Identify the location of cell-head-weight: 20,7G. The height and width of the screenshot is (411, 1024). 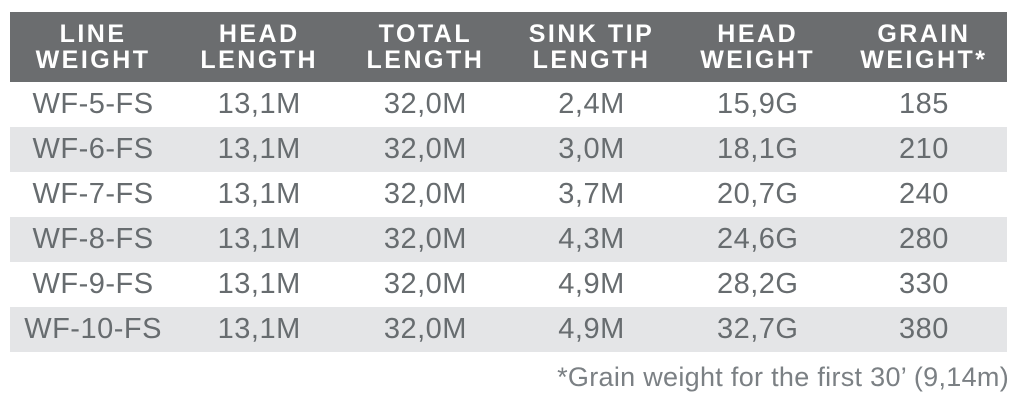
(757, 194).